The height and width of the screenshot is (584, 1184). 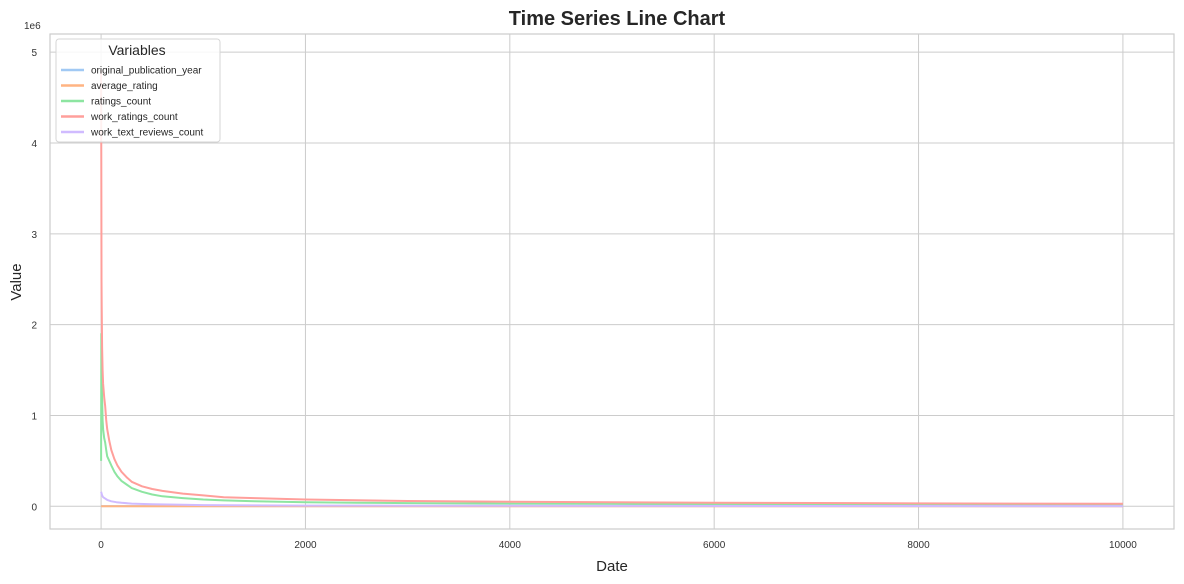 What do you see at coordinates (16, 281) in the screenshot?
I see `y-axis-title: Value` at bounding box center [16, 281].